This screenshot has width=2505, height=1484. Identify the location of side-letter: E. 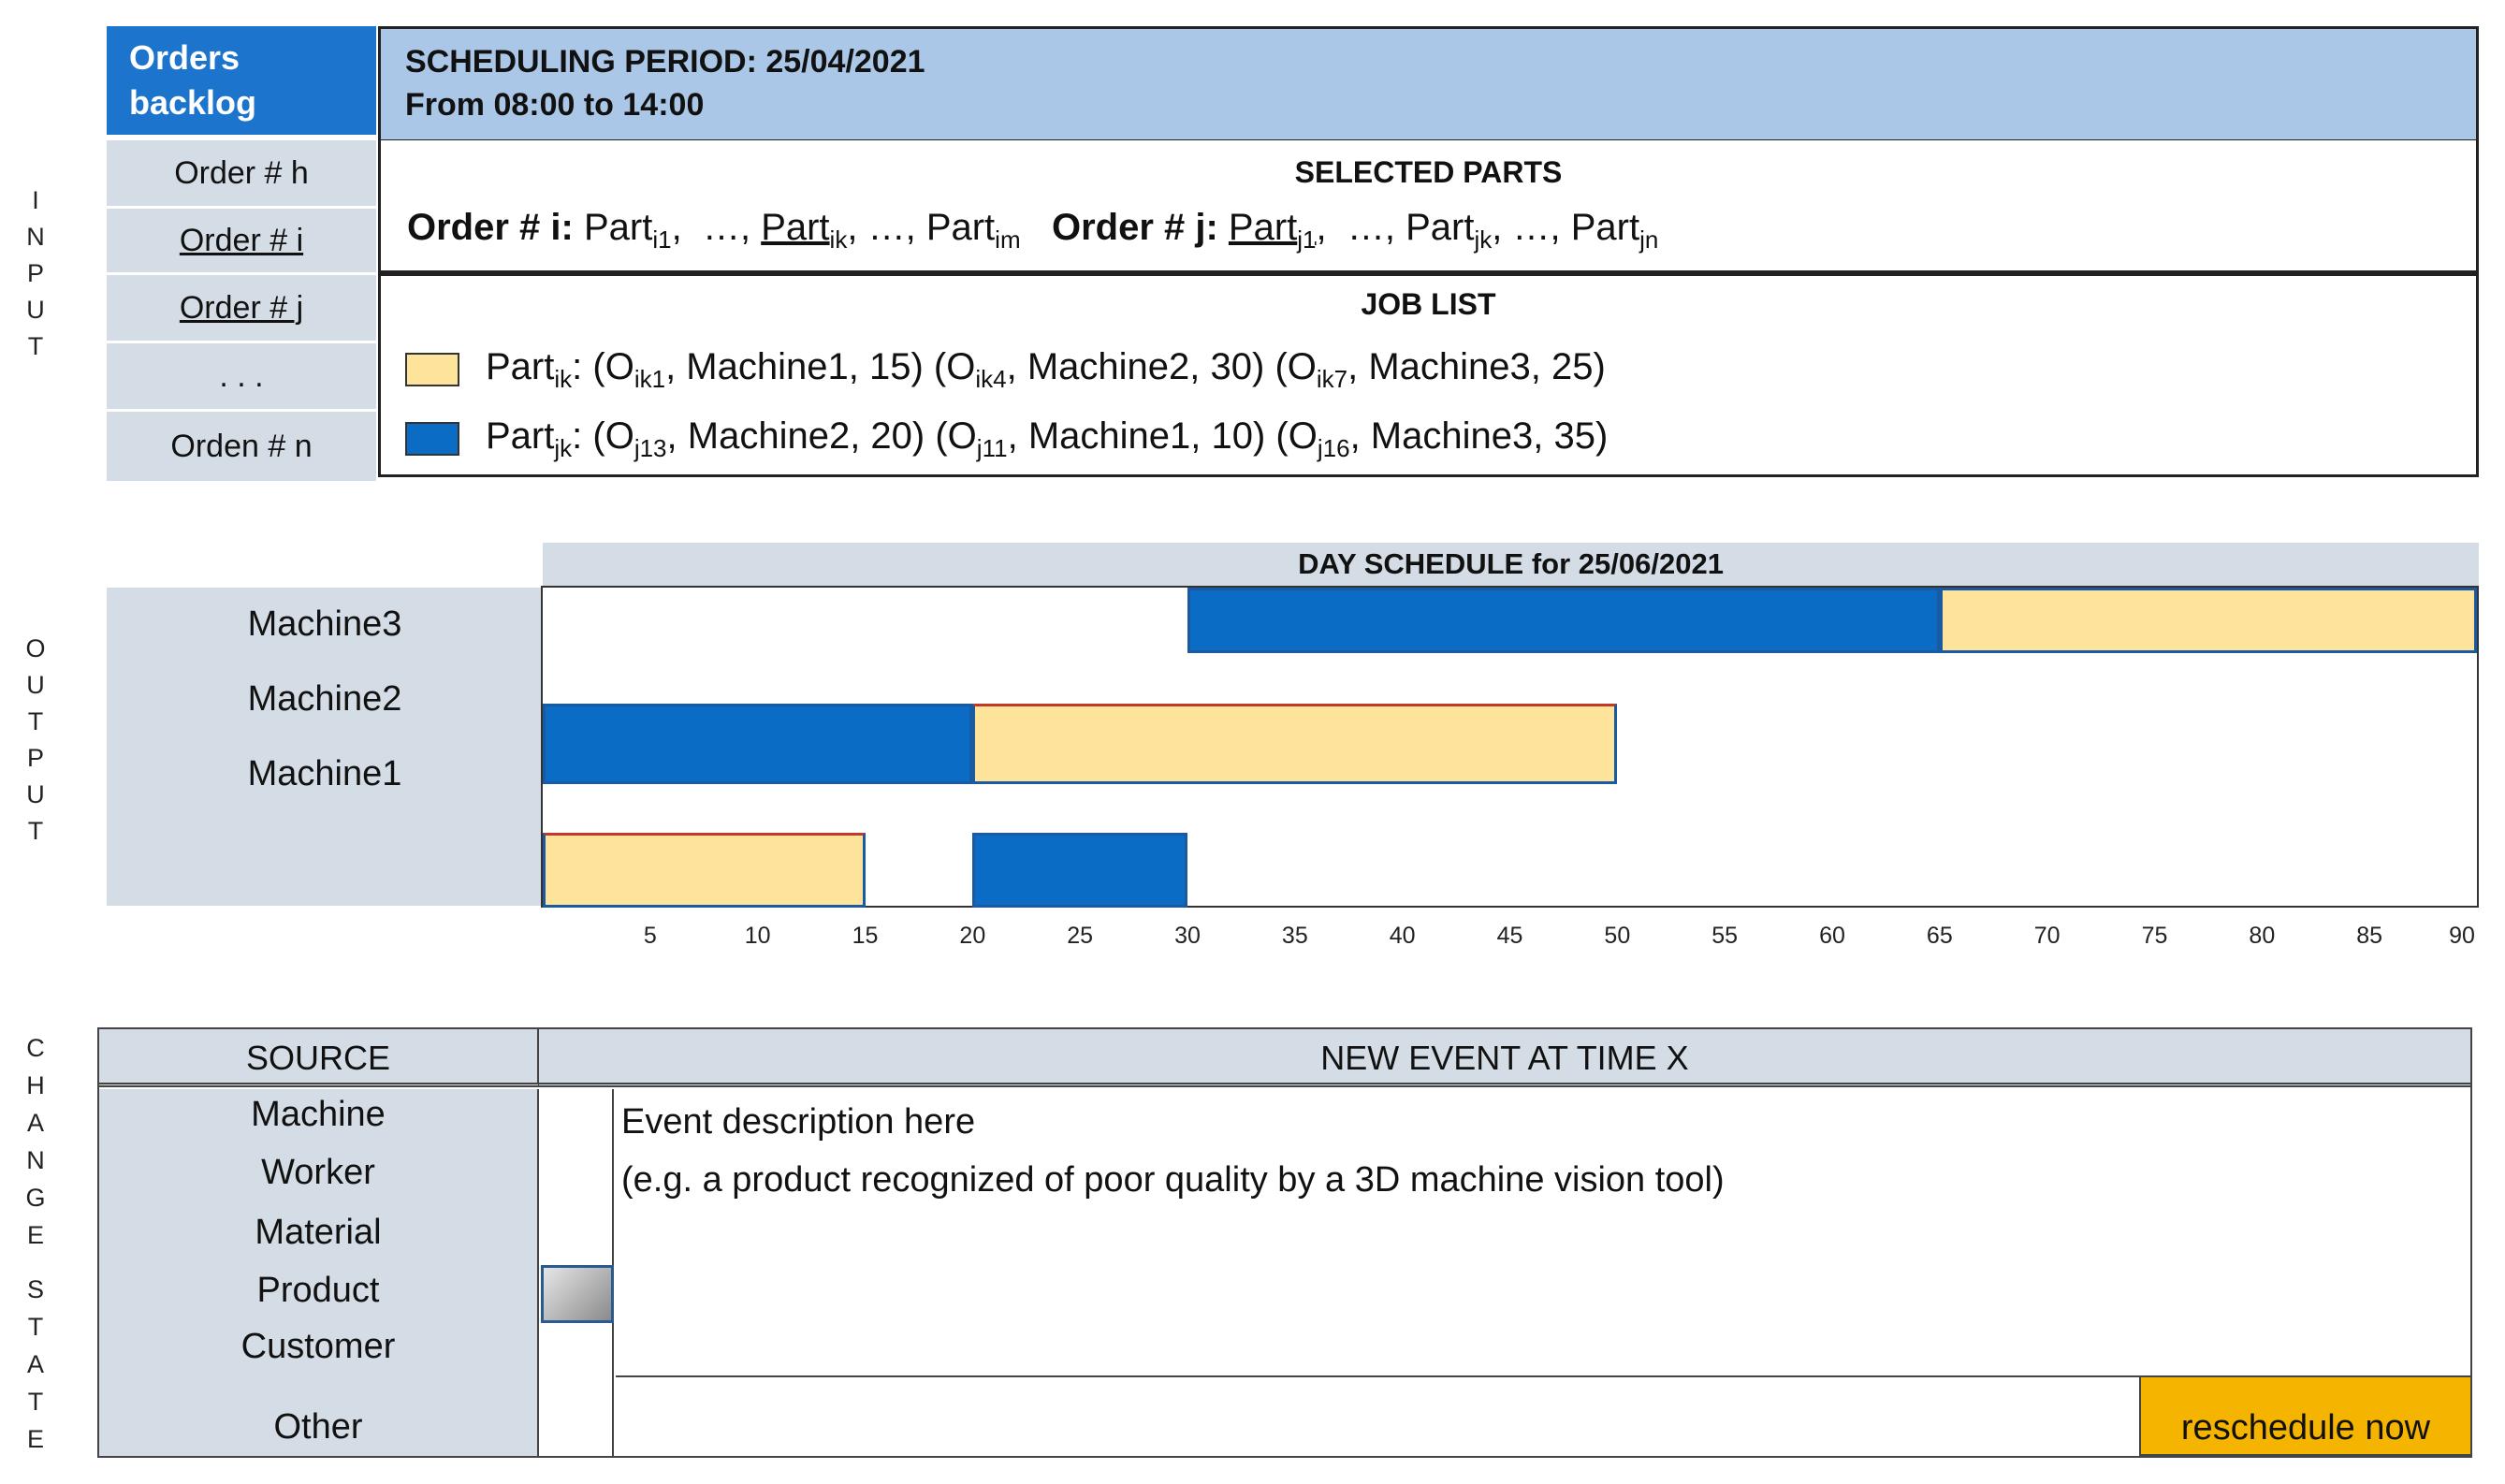
(35, 1439).